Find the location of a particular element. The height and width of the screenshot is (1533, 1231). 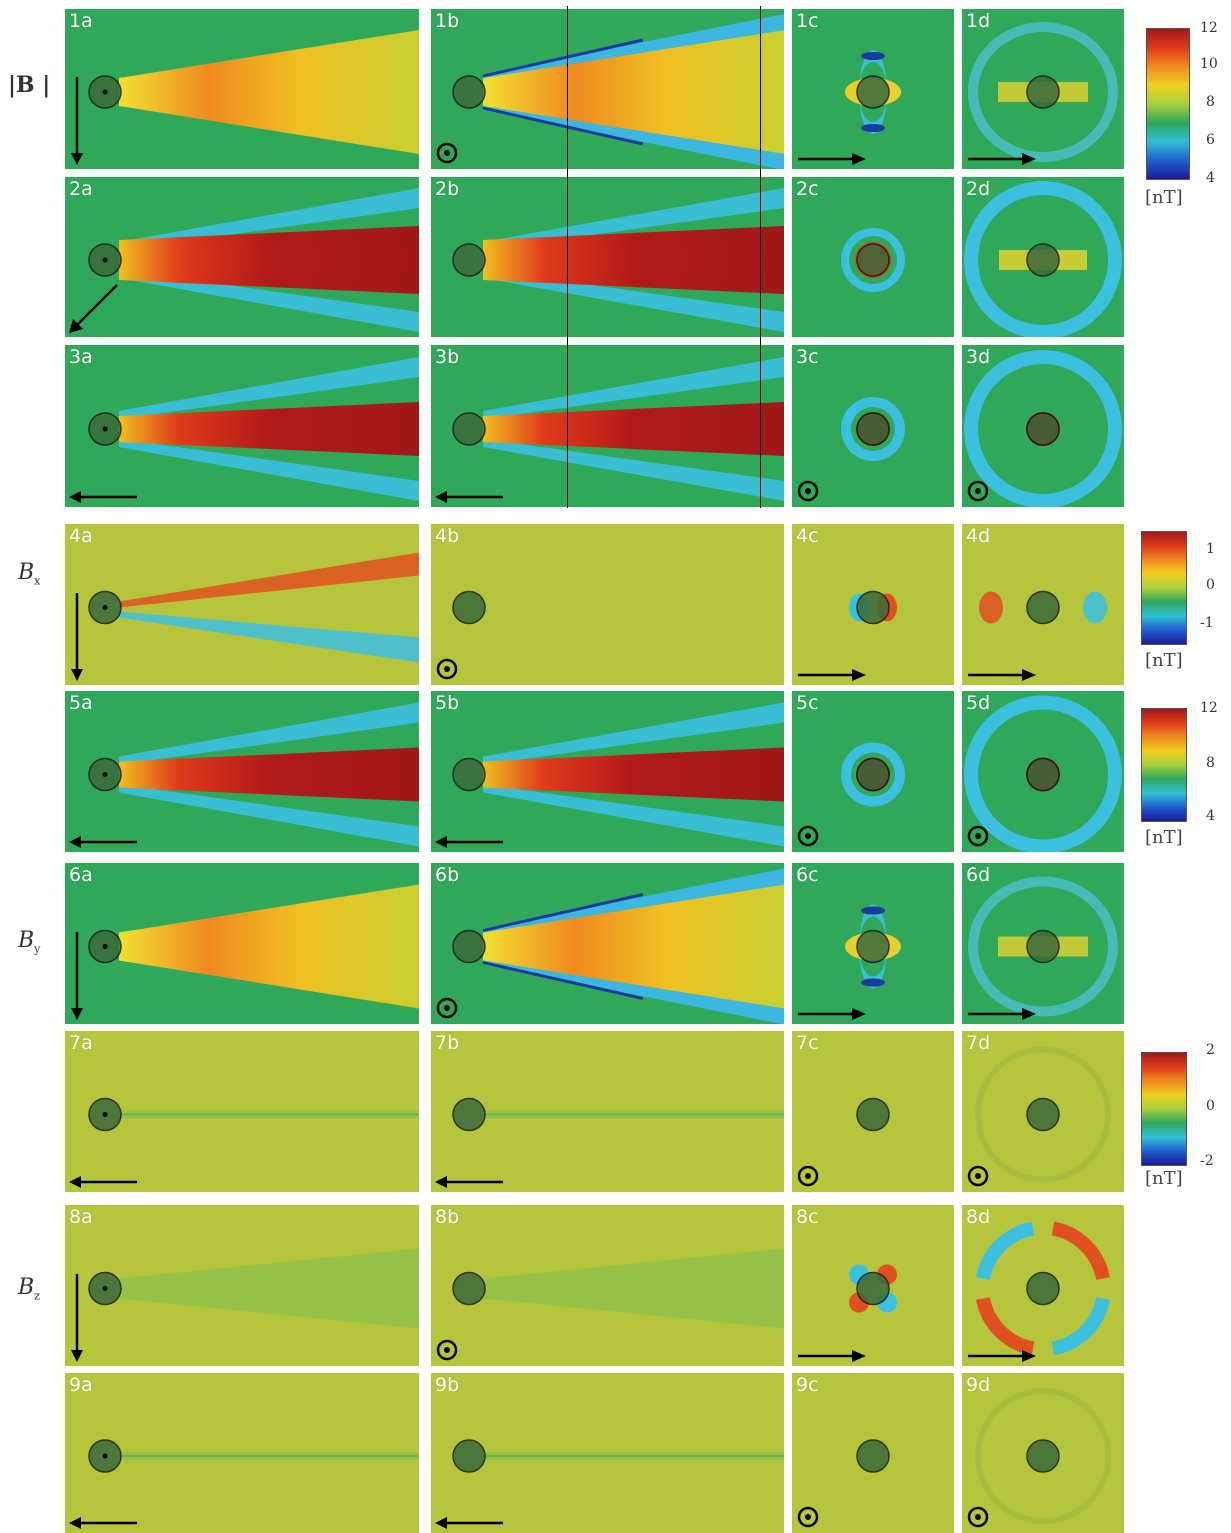

panel-label: 9c is located at coordinates (807, 1385).